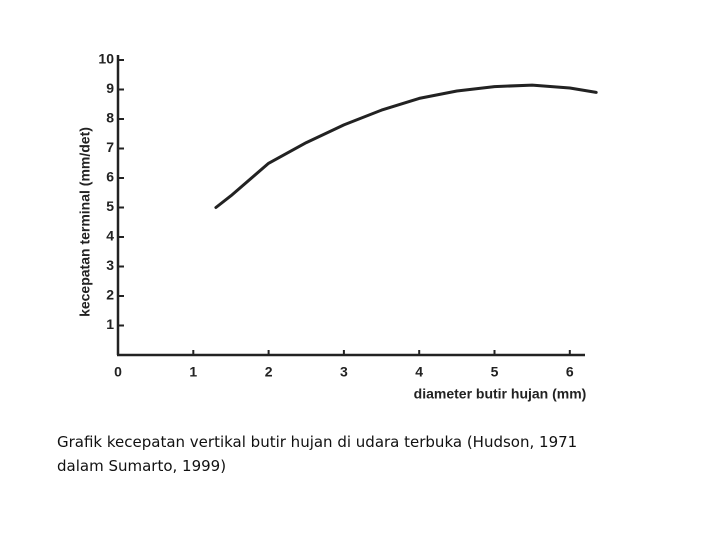  Describe the element at coordinates (495, 372) in the screenshot. I see `x-tick-label: 5` at that location.